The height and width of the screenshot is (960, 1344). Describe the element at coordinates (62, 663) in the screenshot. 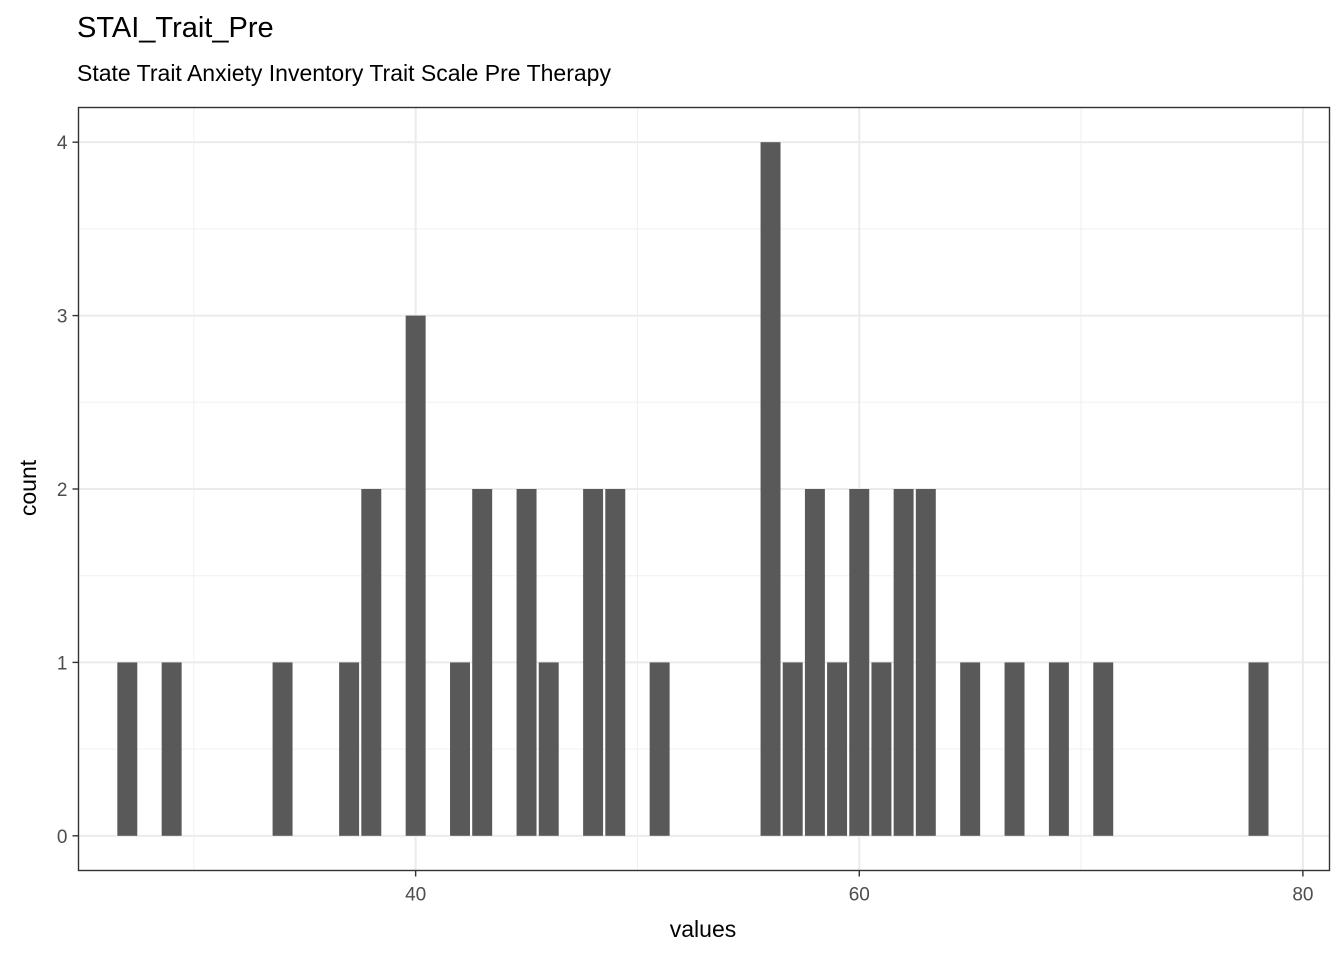

I see `y-tick-label: 1` at that location.